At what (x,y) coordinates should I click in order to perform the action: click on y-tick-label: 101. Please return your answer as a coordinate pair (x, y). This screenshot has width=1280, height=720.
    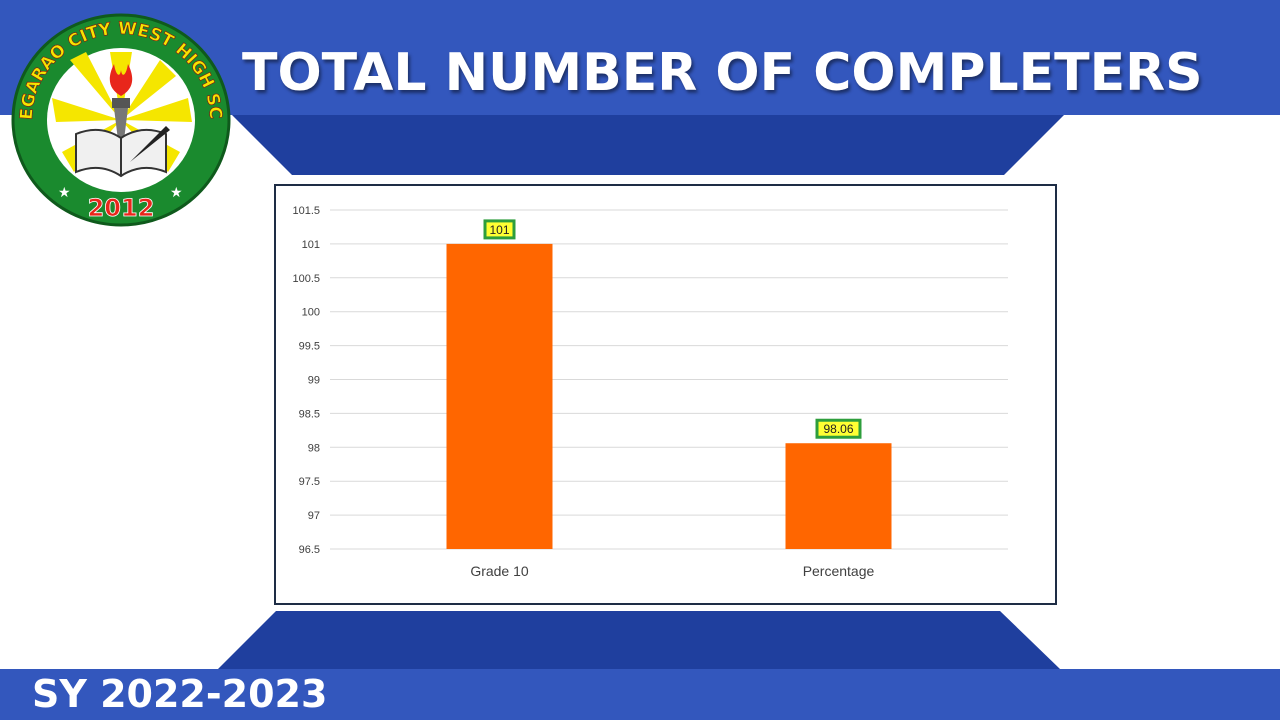
    Looking at the image, I should click on (311, 245).